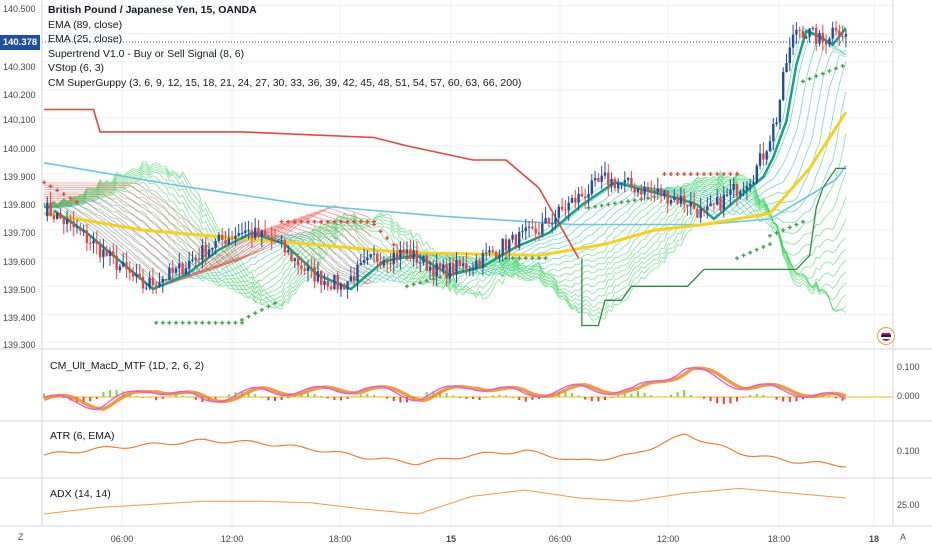 The height and width of the screenshot is (550, 932). What do you see at coordinates (21, 537) in the screenshot?
I see `zoom-reset-button: Z` at bounding box center [21, 537].